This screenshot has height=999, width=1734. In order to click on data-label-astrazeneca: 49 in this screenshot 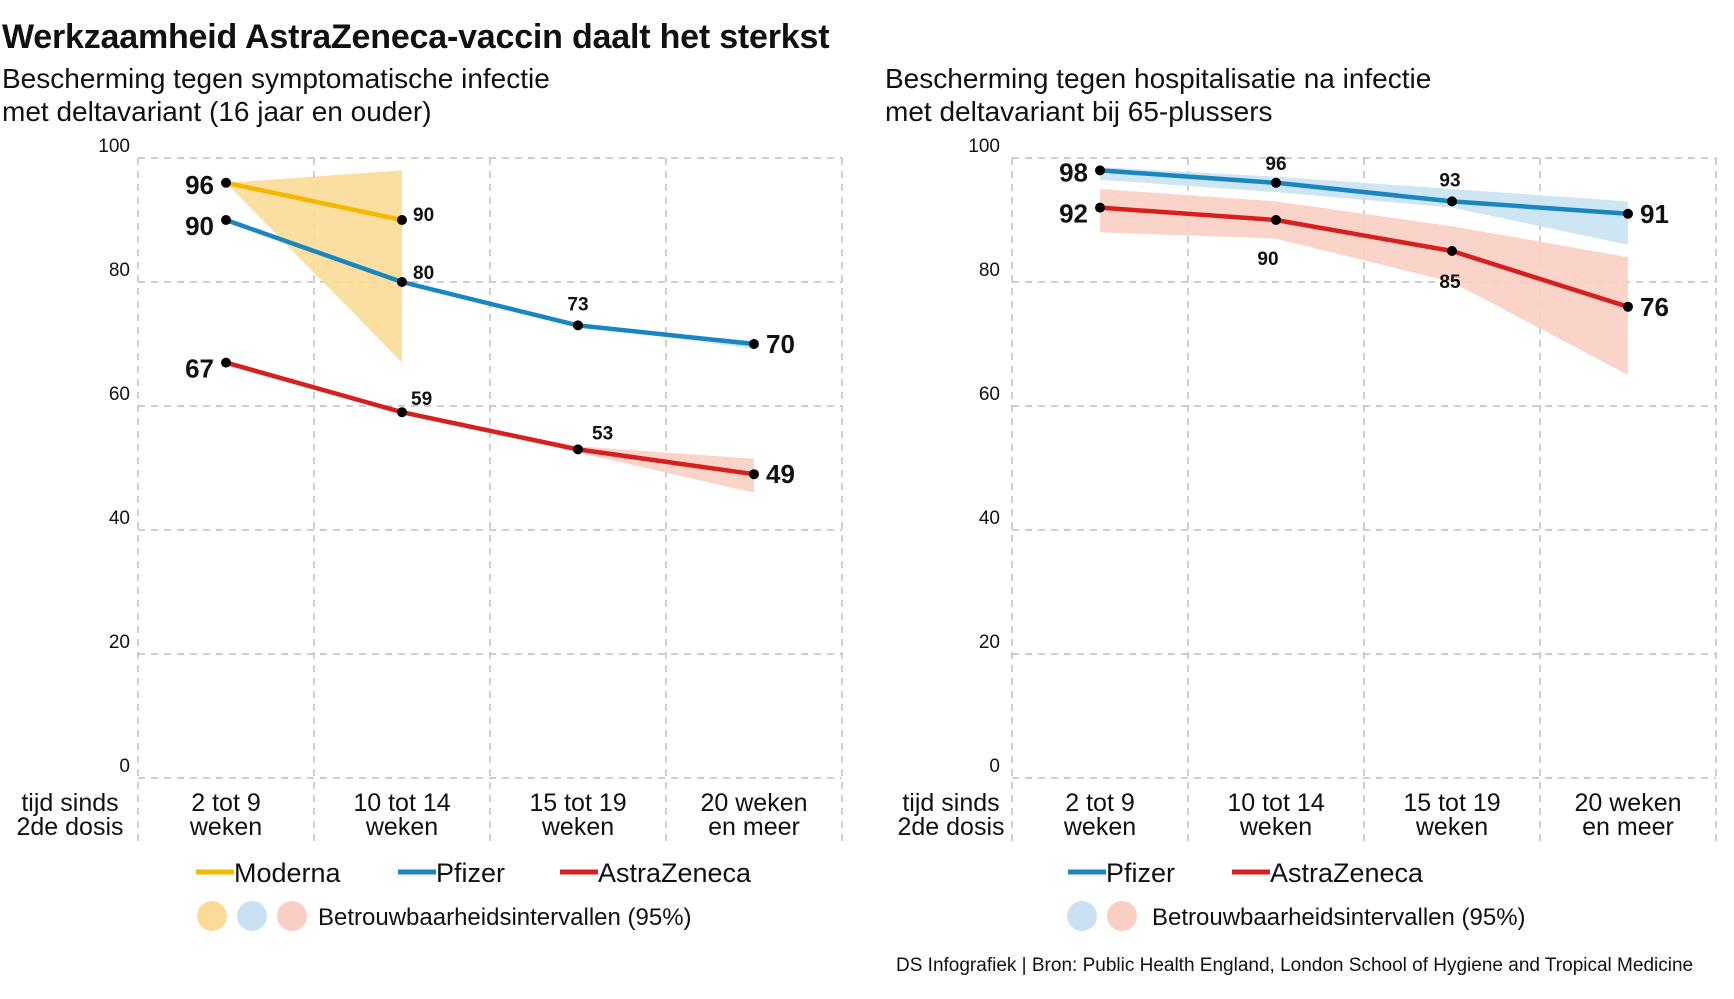, I will do `click(780, 474)`.